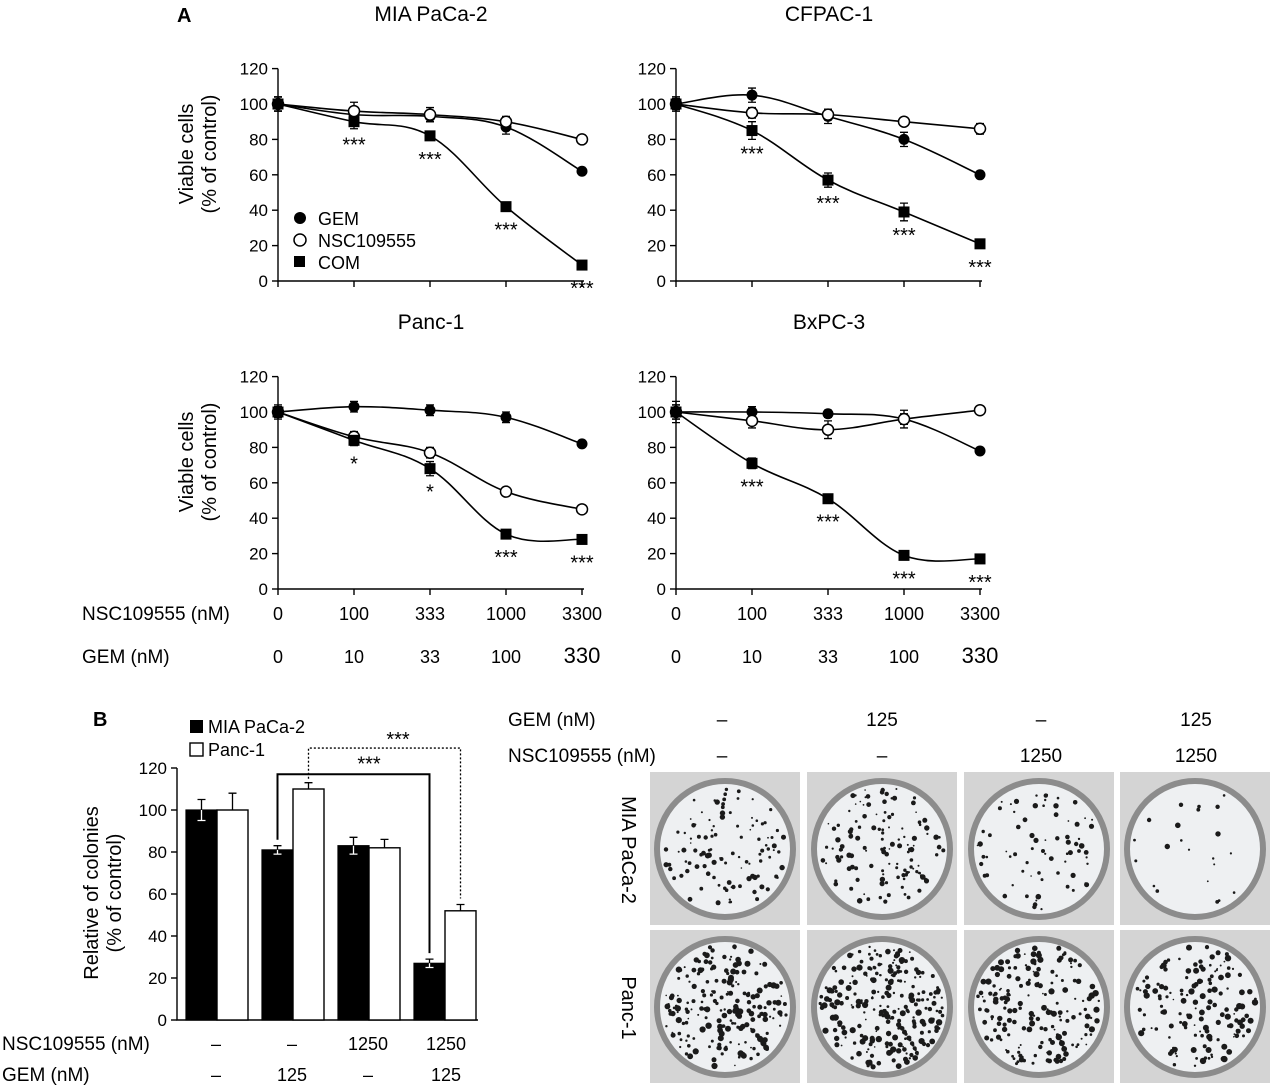 The image size is (1272, 1089). What do you see at coordinates (431, 322) in the screenshot?
I see `chart-title: Panc-1` at bounding box center [431, 322].